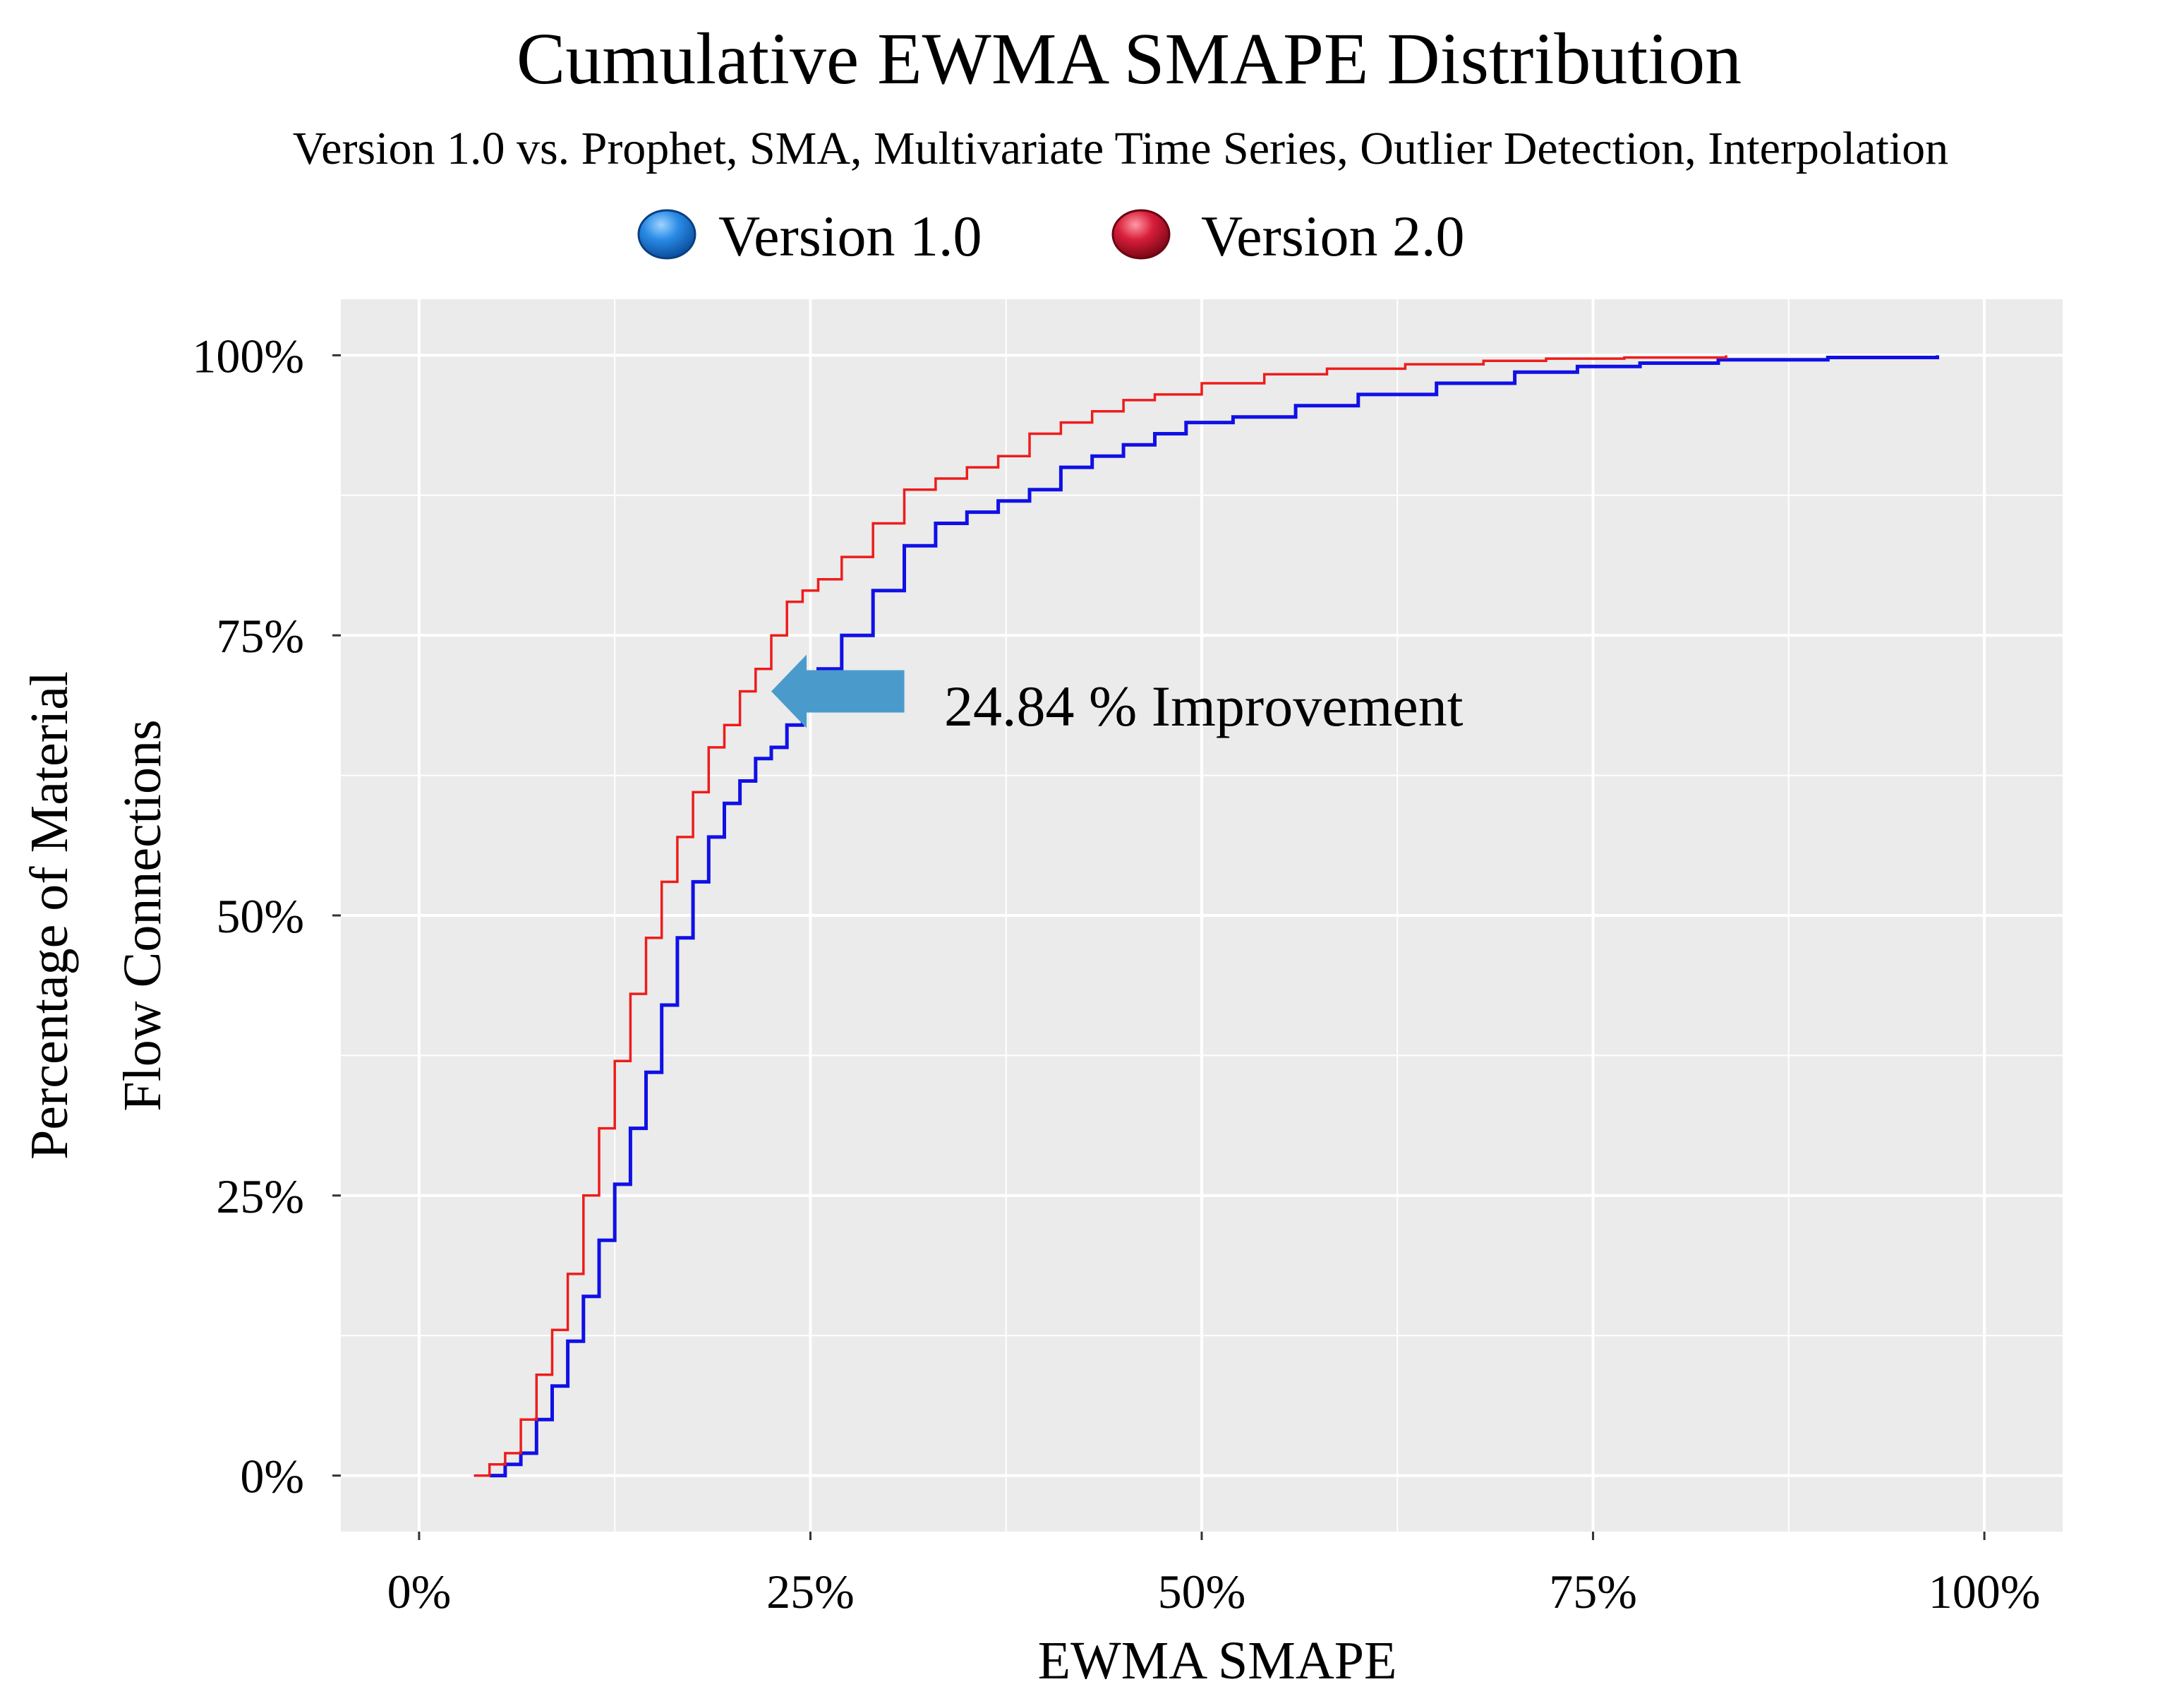  I want to click on y-axis-title-line-1: Percentage of Material, so click(49, 915).